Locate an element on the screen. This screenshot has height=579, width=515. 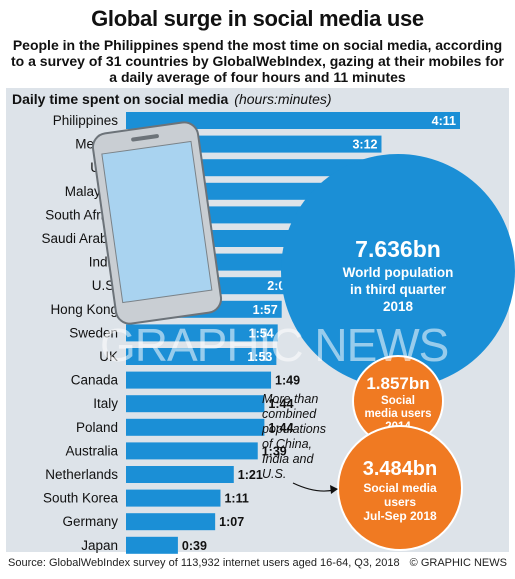
value-label: 1:53 is located at coordinates (259, 357).